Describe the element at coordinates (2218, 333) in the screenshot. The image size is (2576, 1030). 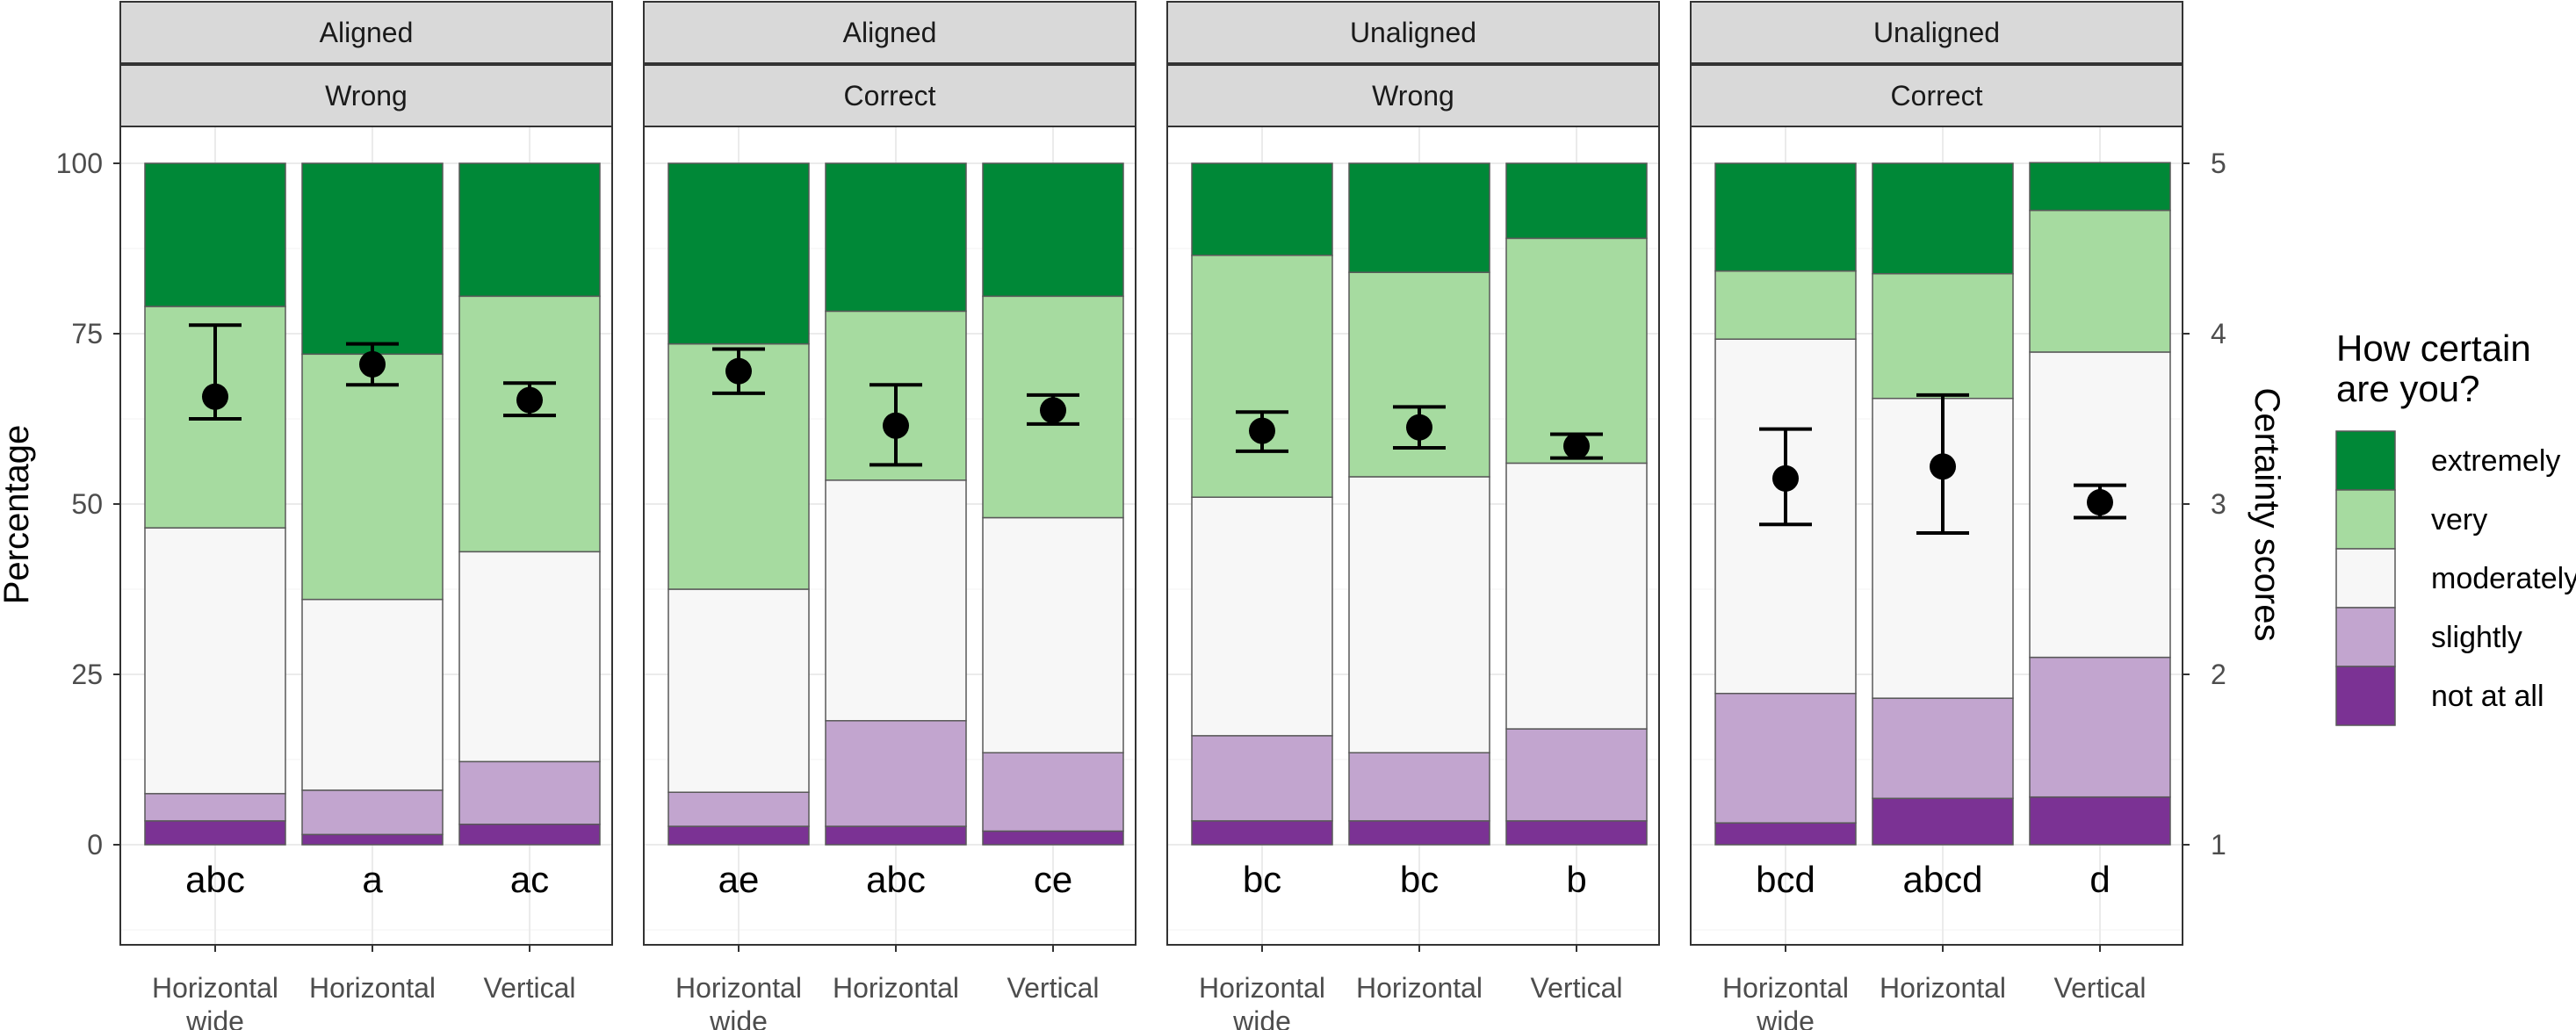
I see `y-tick-label-right: 4` at that location.